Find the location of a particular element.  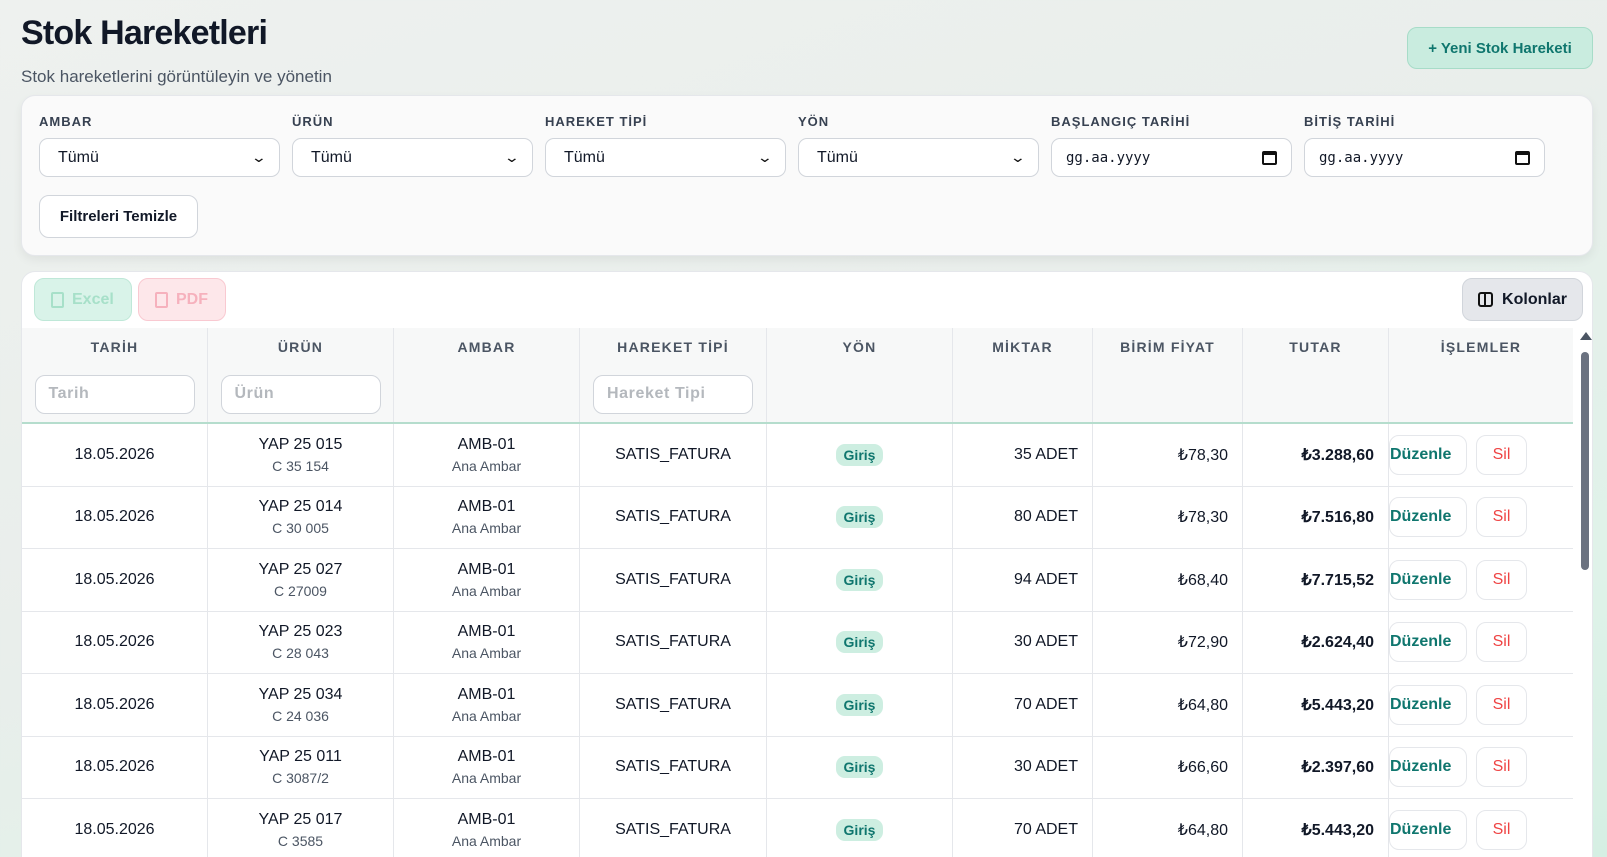

header-birim-fiyat: BİRİM FİYAT is located at coordinates (1168, 347).